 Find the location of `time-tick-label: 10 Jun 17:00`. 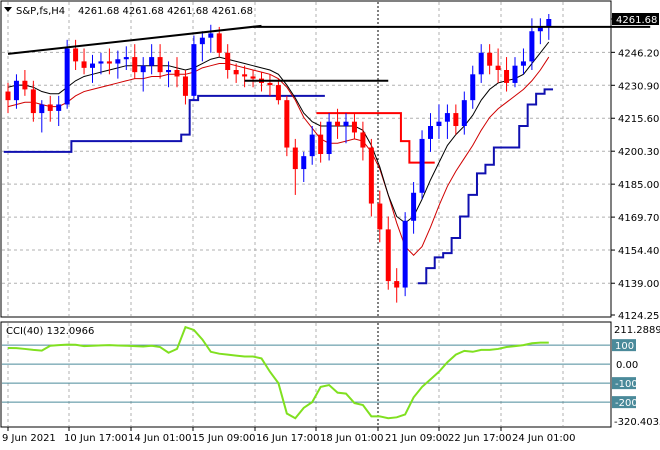

time-tick-label: 10 Jun 17:00 is located at coordinates (96, 438).